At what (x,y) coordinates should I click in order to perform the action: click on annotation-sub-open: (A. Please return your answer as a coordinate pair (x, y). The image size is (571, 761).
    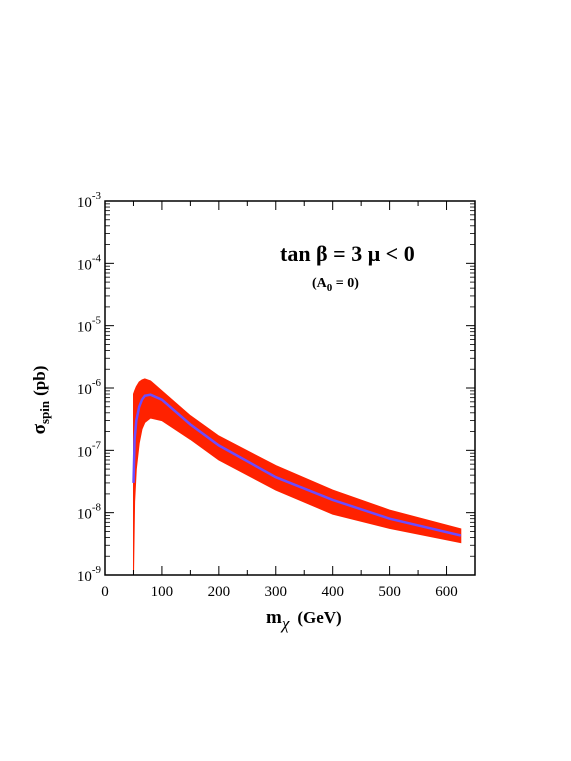
    Looking at the image, I should click on (320, 283).